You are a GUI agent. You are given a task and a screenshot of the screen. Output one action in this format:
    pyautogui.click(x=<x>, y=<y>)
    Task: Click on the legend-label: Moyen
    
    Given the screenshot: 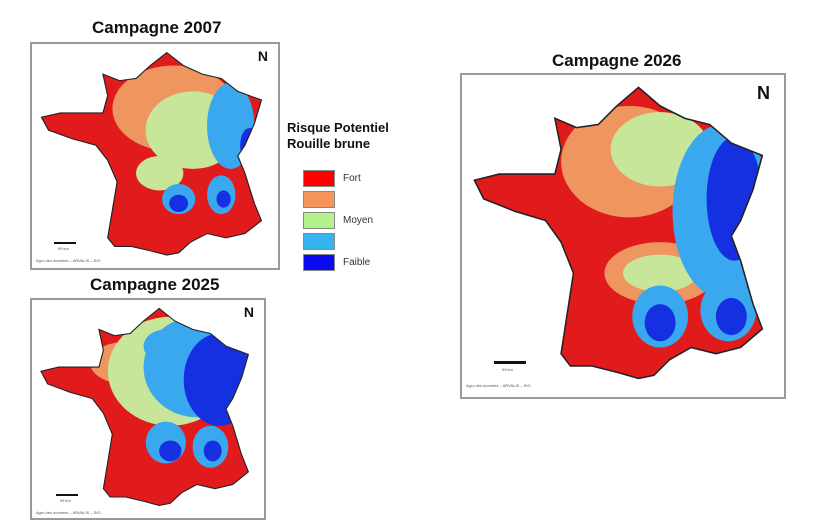 What is the action you would take?
    pyautogui.click(x=358, y=220)
    